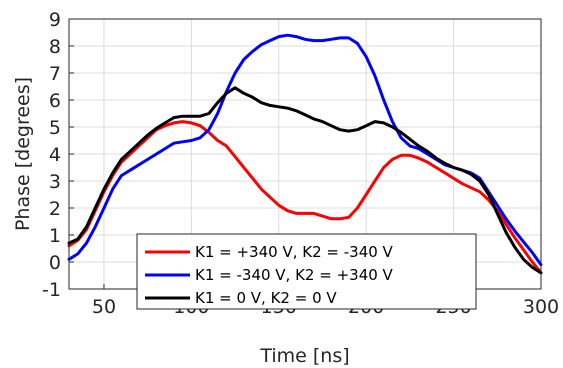  What do you see at coordinates (55, 263) in the screenshot?
I see `y-tick-label: 0` at bounding box center [55, 263].